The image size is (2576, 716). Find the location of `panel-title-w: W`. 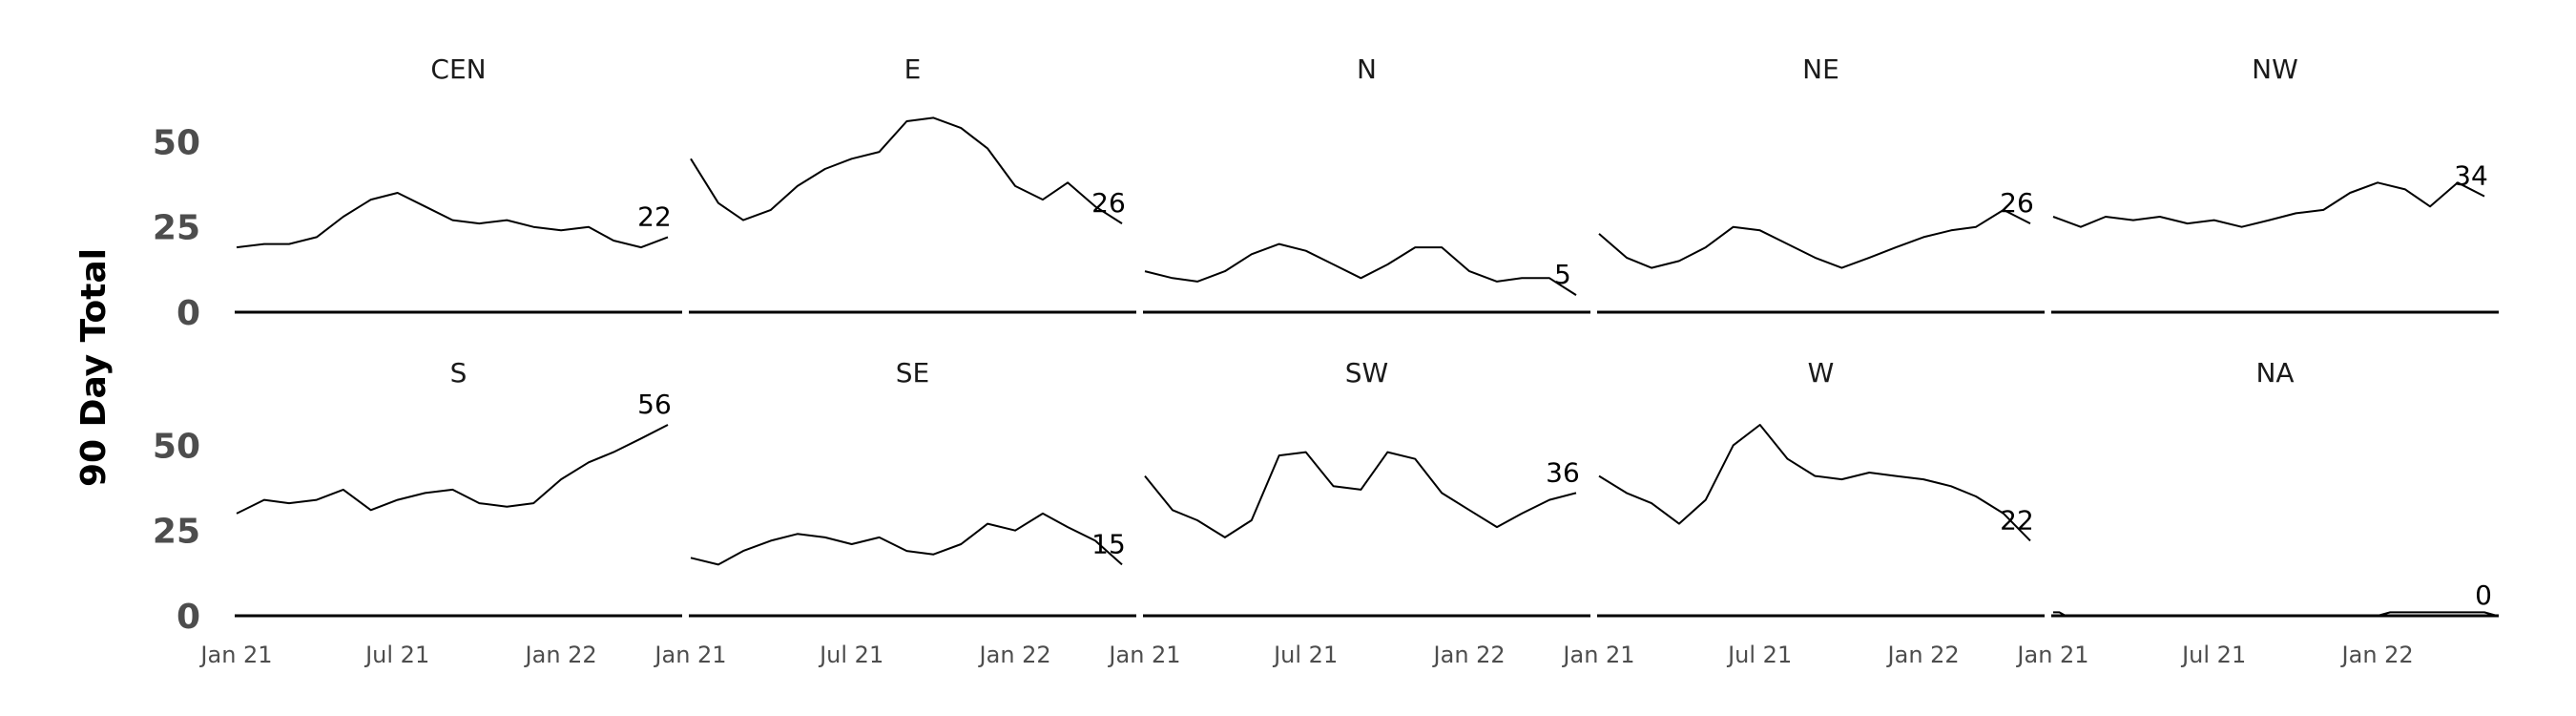

panel-title-w: W is located at coordinates (1821, 373).